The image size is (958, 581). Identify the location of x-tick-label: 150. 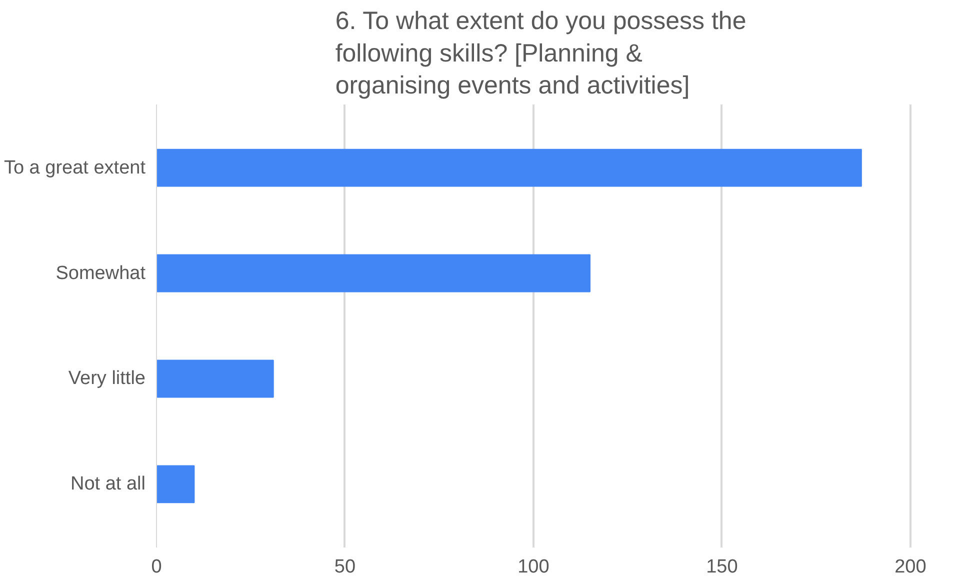
(722, 567).